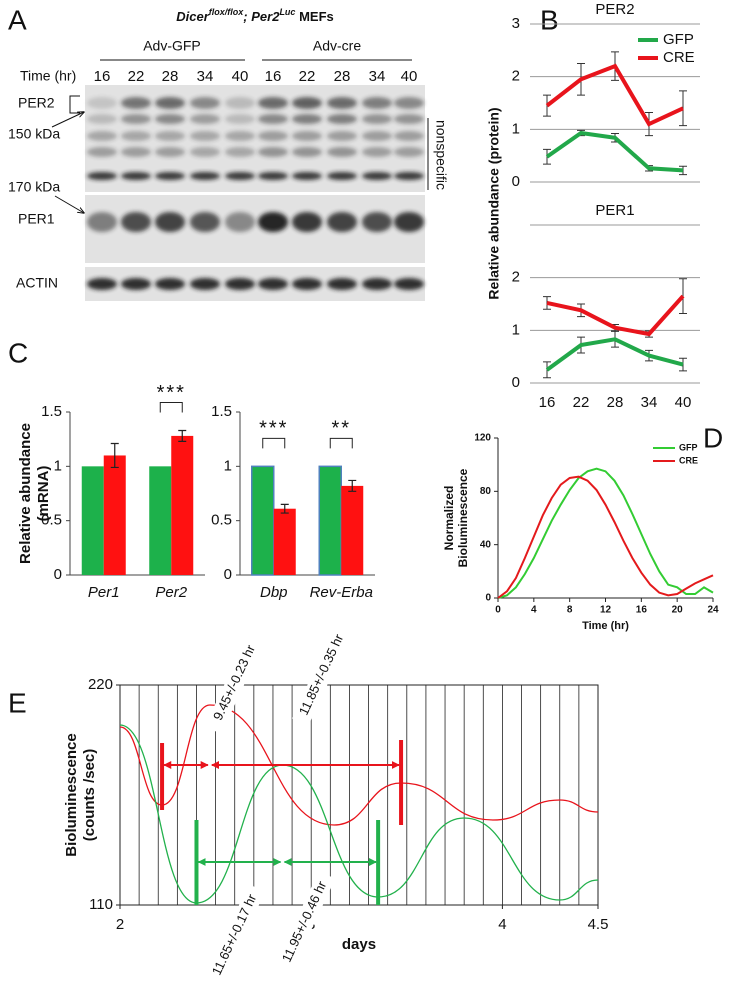  What do you see at coordinates (172, 46) in the screenshot?
I see `group-label: Adv-GFP` at bounding box center [172, 46].